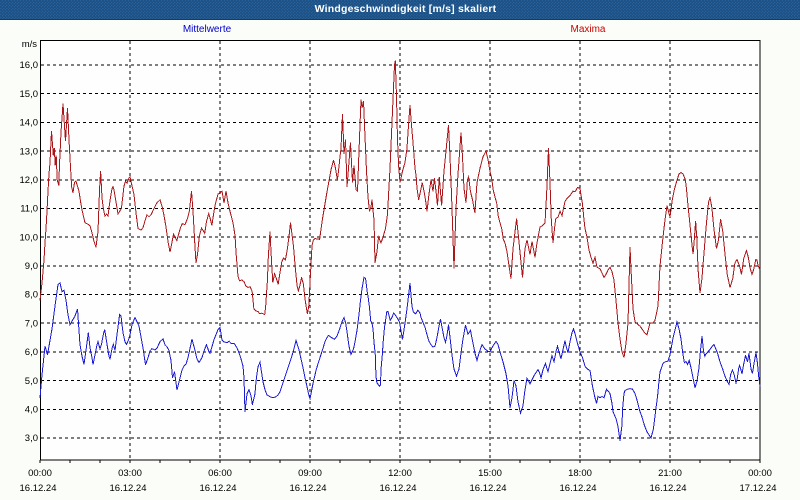  I want to click on svg-text: 11,0, so click(29, 209).